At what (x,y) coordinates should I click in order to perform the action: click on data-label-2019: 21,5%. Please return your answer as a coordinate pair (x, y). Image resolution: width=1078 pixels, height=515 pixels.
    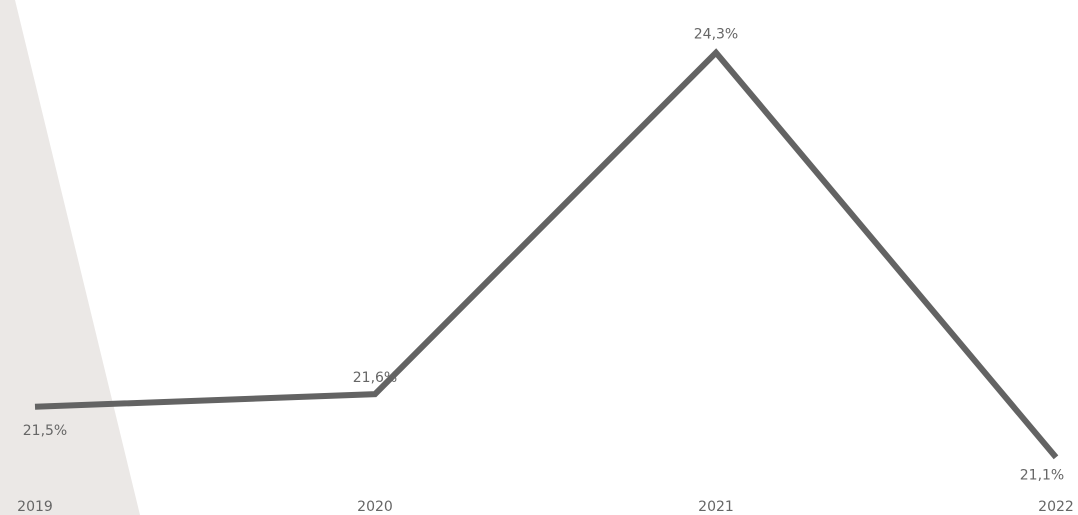
    Looking at the image, I should click on (45, 431).